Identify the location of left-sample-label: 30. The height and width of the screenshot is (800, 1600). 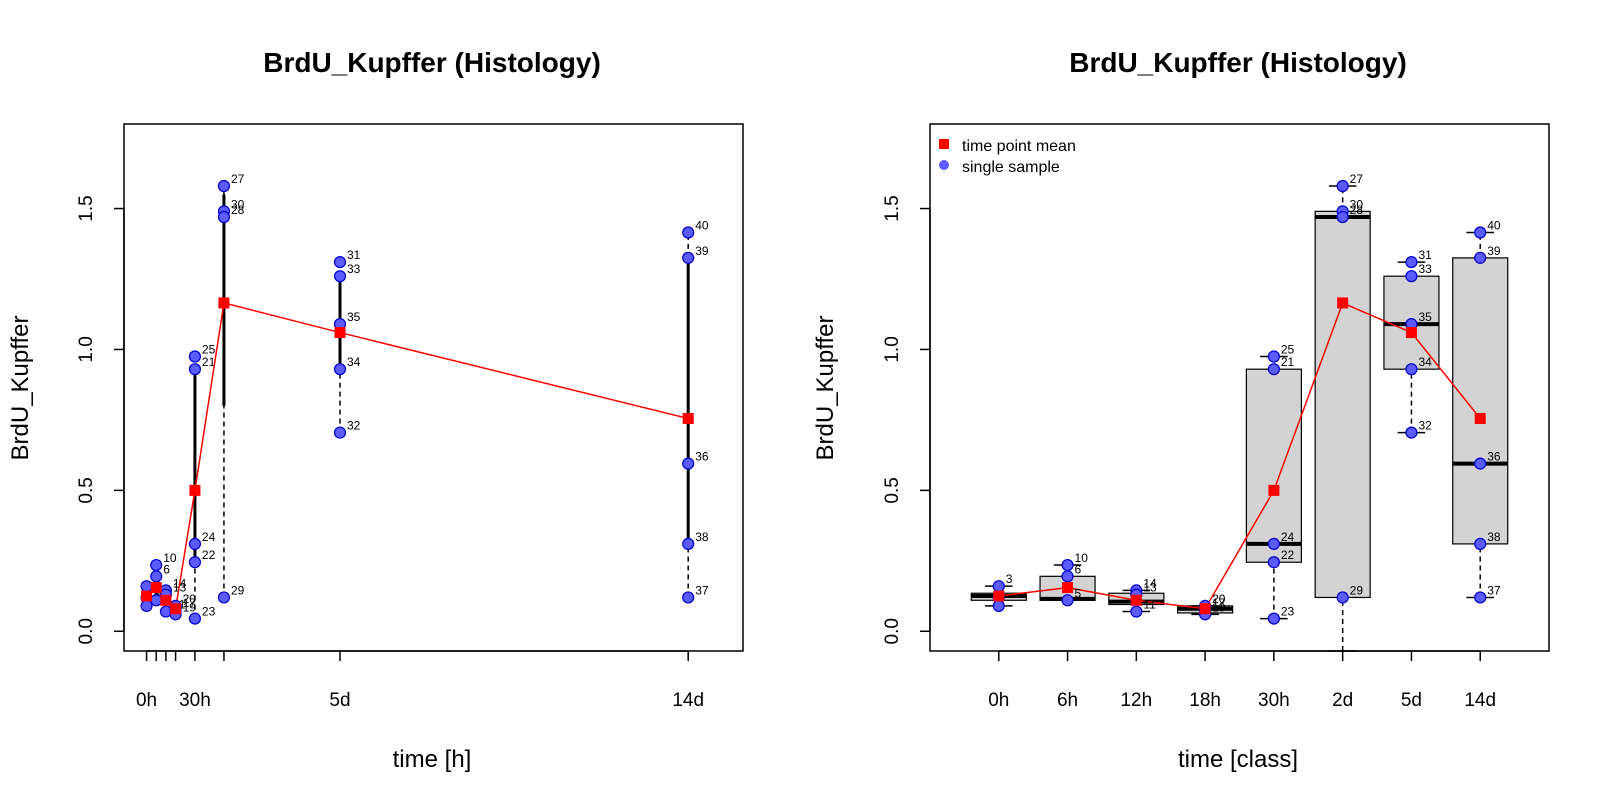
(238, 204).